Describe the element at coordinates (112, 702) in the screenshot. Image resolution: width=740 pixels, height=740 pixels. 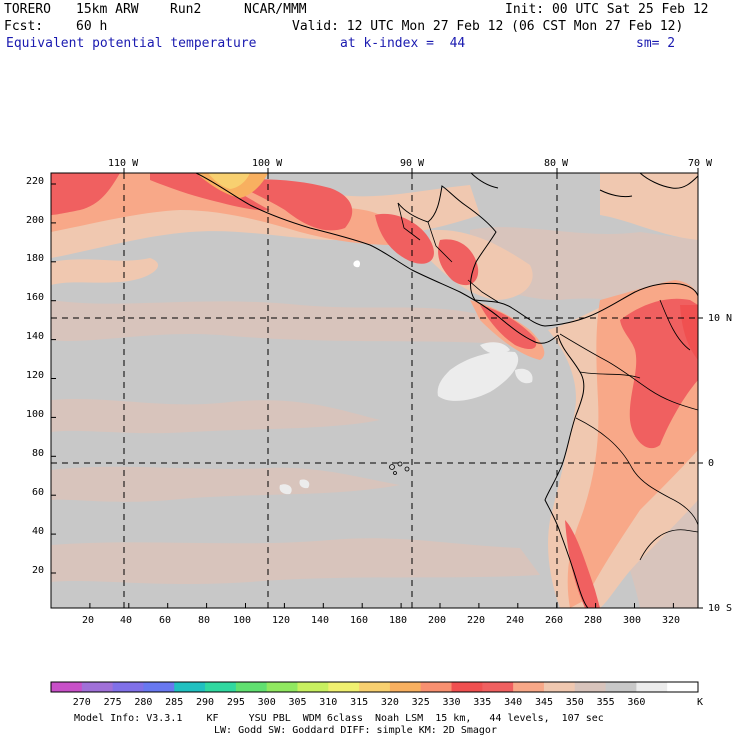
I see `colorbar-label: 275` at that location.